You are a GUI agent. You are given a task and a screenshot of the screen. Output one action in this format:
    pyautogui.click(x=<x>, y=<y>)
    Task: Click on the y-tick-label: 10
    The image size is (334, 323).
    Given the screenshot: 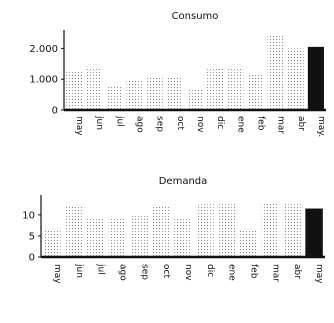 What is the action you would take?
    pyautogui.click(x=28, y=215)
    